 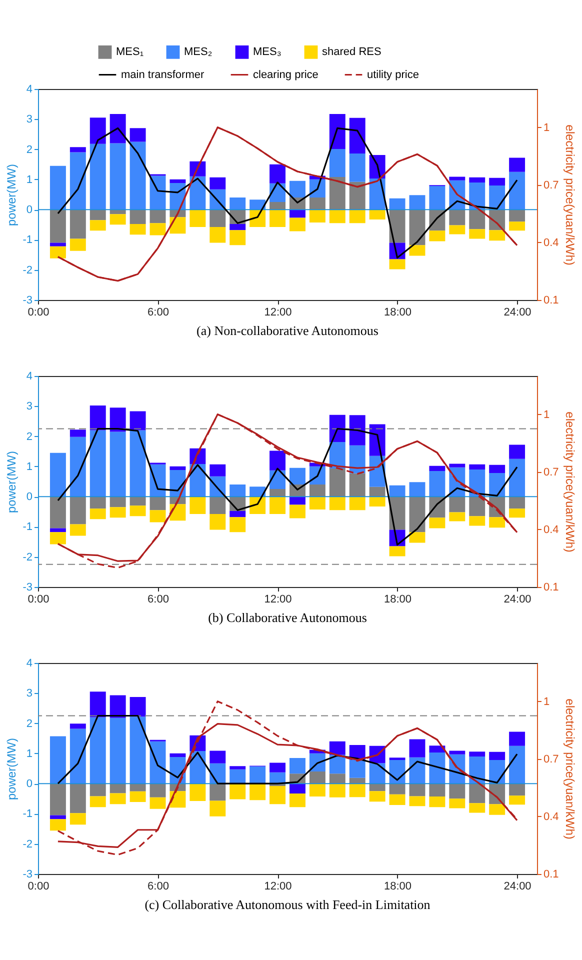 What do you see at coordinates (287, 617) in the screenshot?
I see `text: (b) Collaborative Autonomous` at bounding box center [287, 617].